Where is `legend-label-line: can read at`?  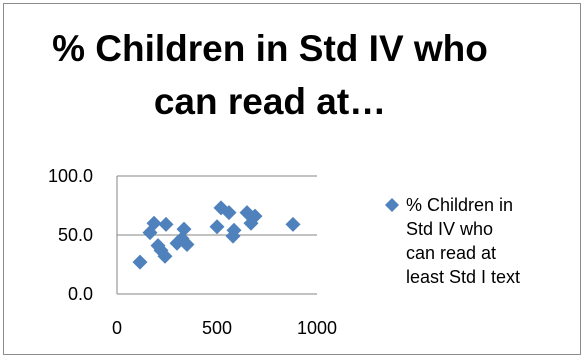 legend-label-line: can read at is located at coordinates (451, 253).